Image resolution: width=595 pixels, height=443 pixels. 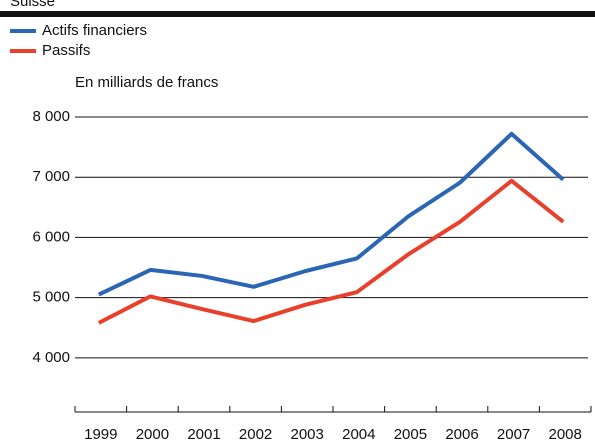 I want to click on legend-label: Passifs, so click(x=66, y=50).